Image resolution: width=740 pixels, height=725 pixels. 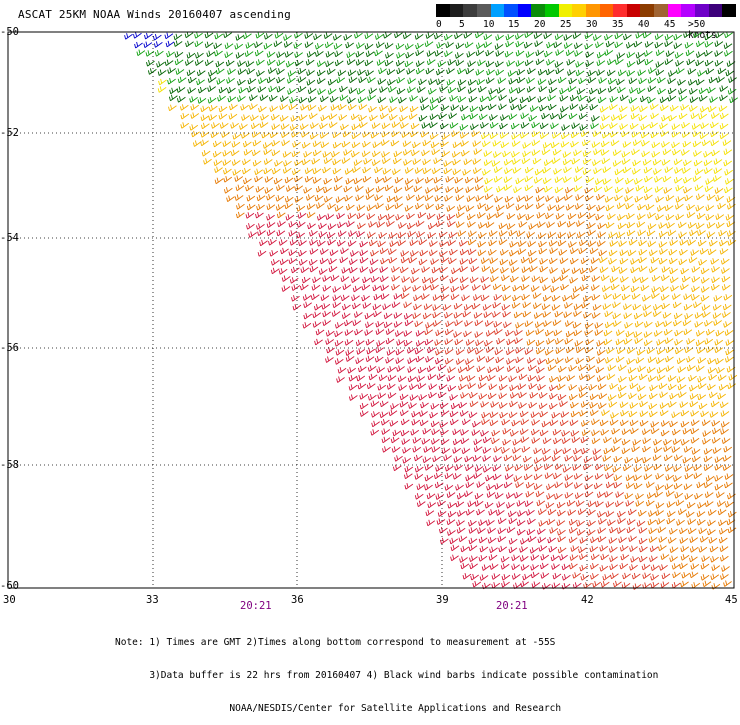 What do you see at coordinates (731, 600) in the screenshot?
I see `lon-label-45: 45` at bounding box center [731, 600].